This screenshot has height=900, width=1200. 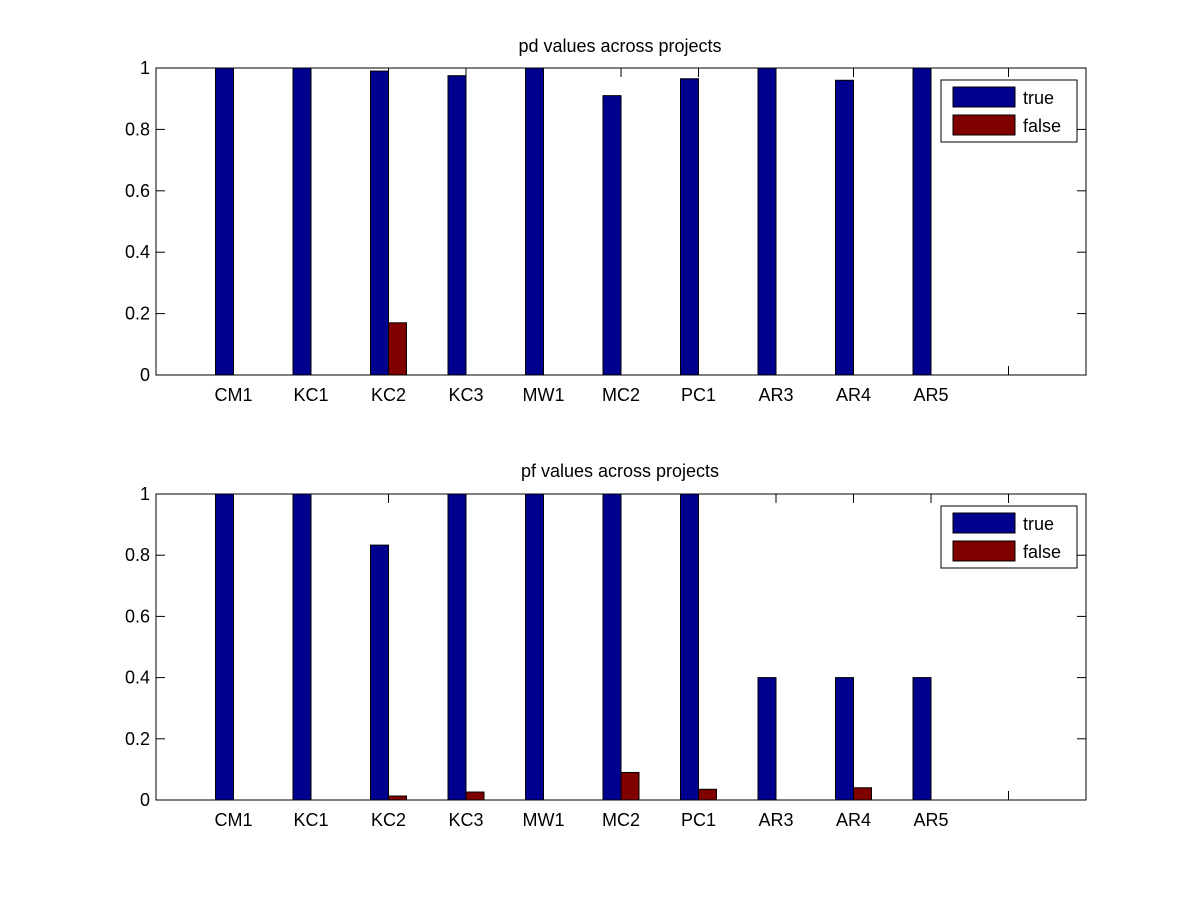 I want to click on chart-title: pd values across projects, so click(x=619, y=46).